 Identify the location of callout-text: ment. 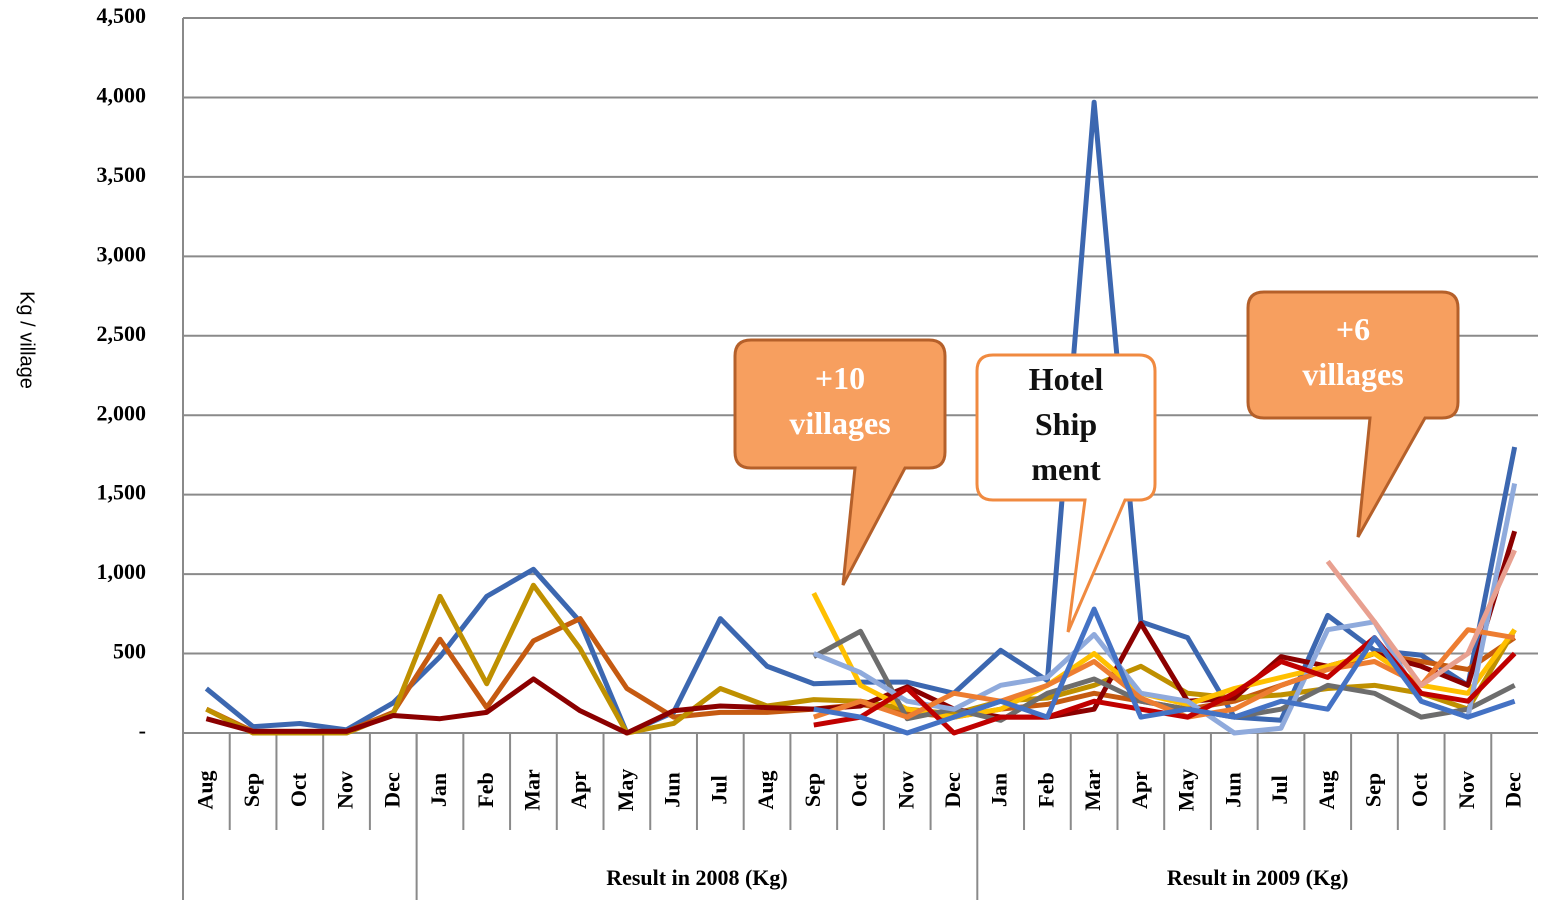
(1066, 469).